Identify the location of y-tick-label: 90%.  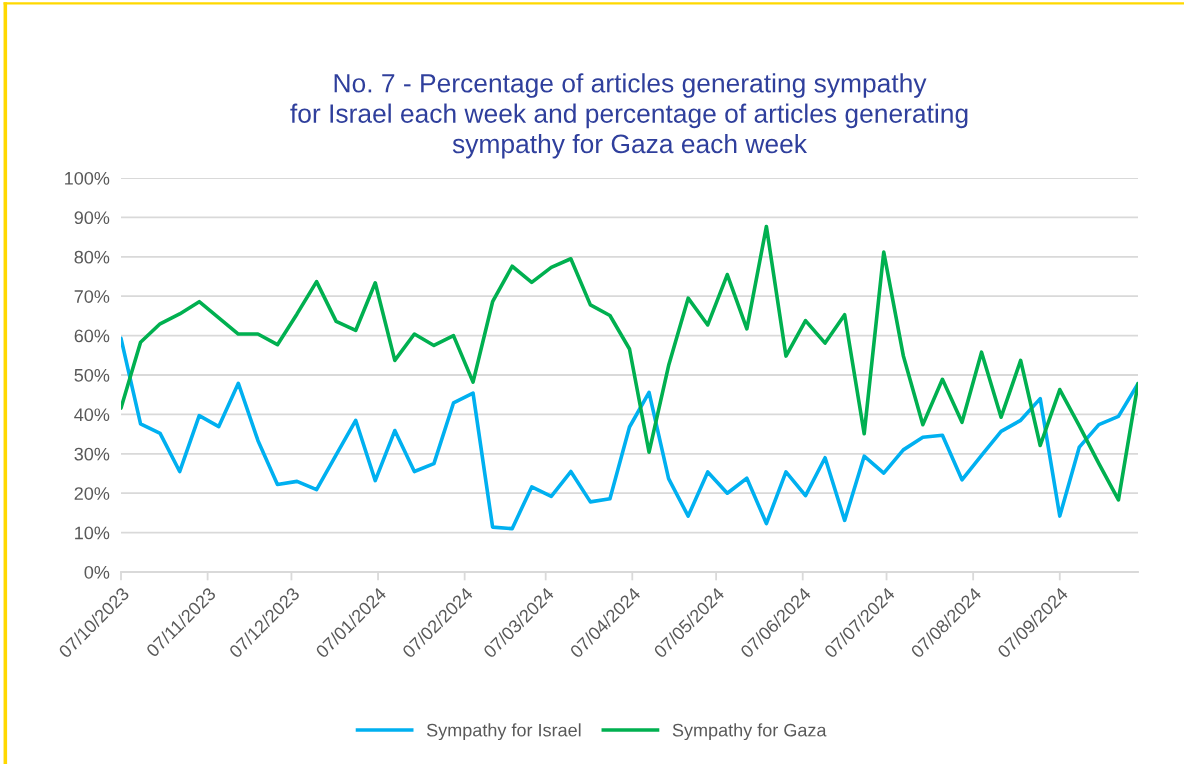
(92, 218).